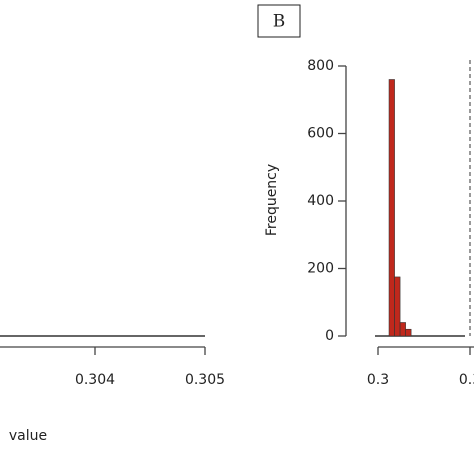  I want to click on y-tick-label: 400, so click(320, 201).